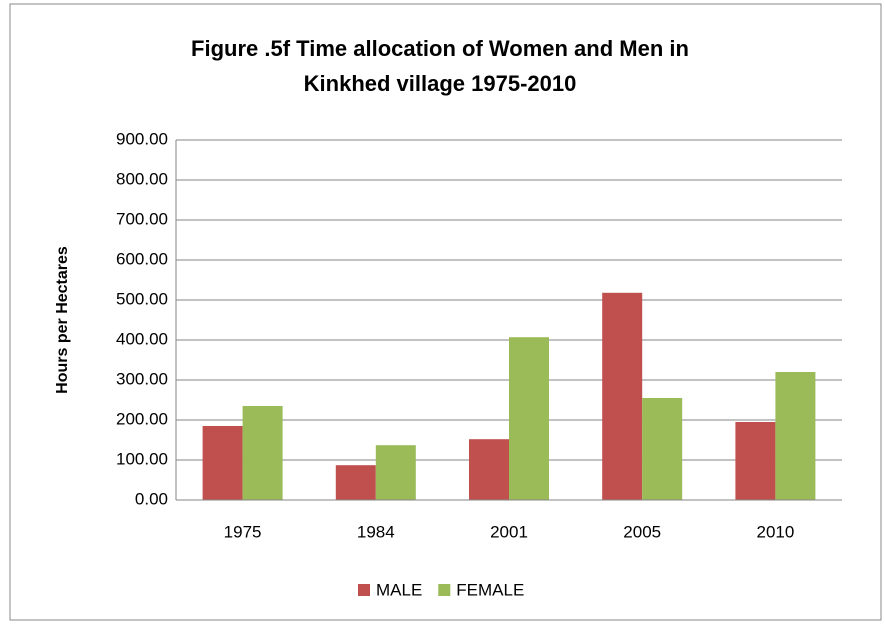  Describe the element at coordinates (142, 258) in the screenshot. I see `y-tick-label: 600.00` at that location.